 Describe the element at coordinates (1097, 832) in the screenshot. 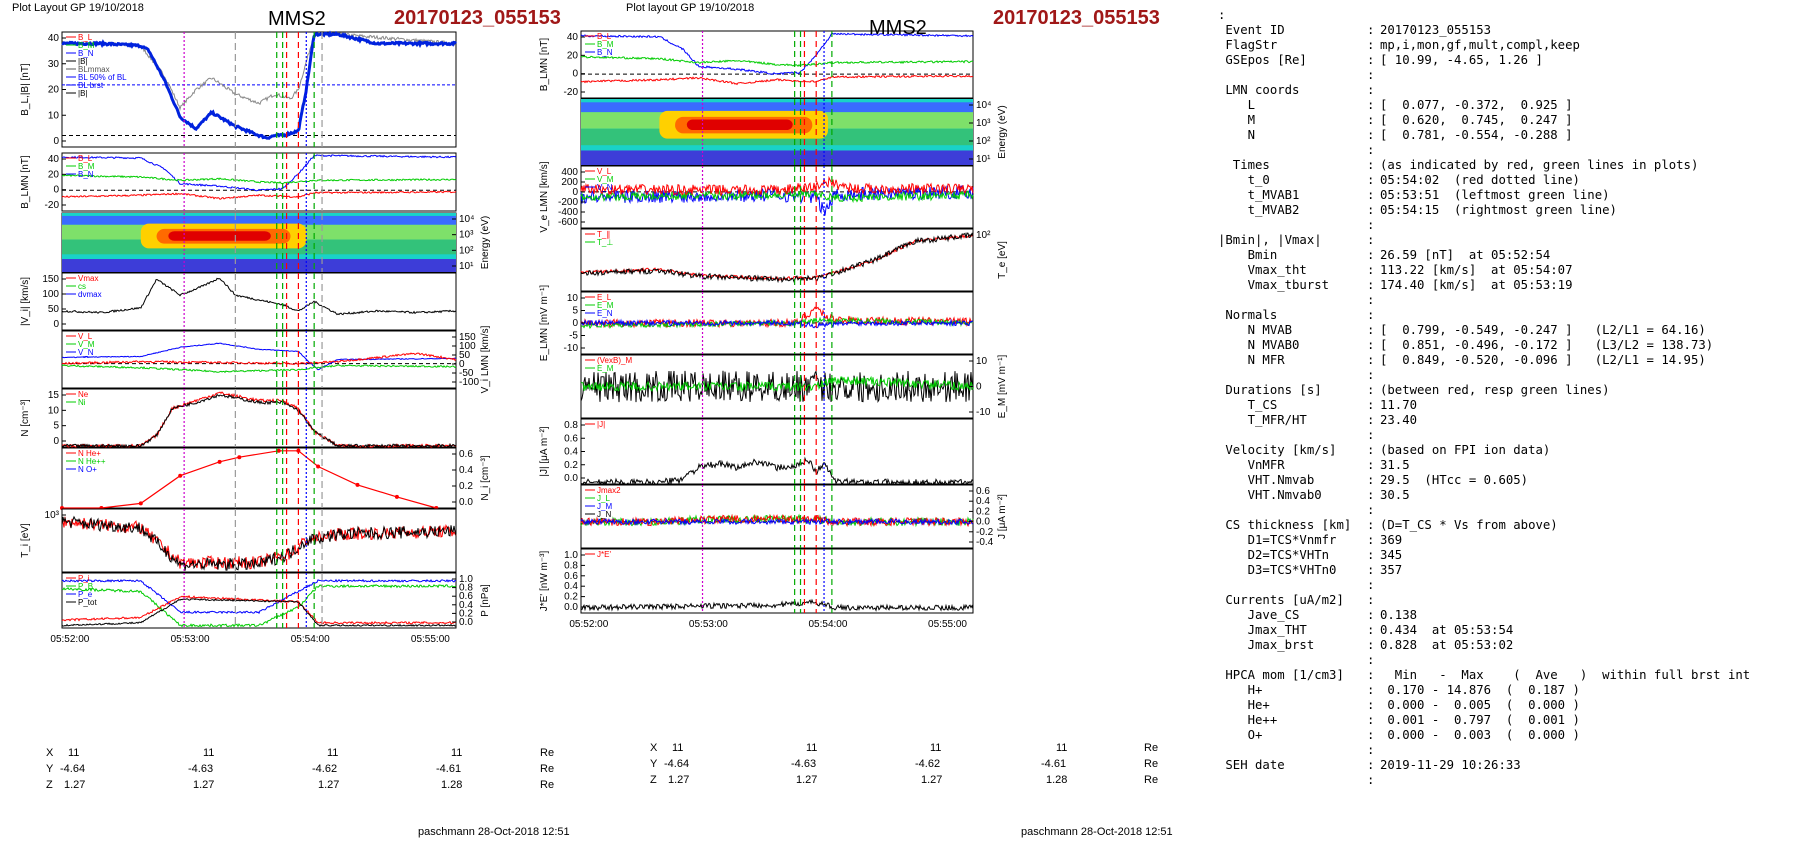

I see `mid-footer: paschmann 28-Oct-2018 12:51` at that location.